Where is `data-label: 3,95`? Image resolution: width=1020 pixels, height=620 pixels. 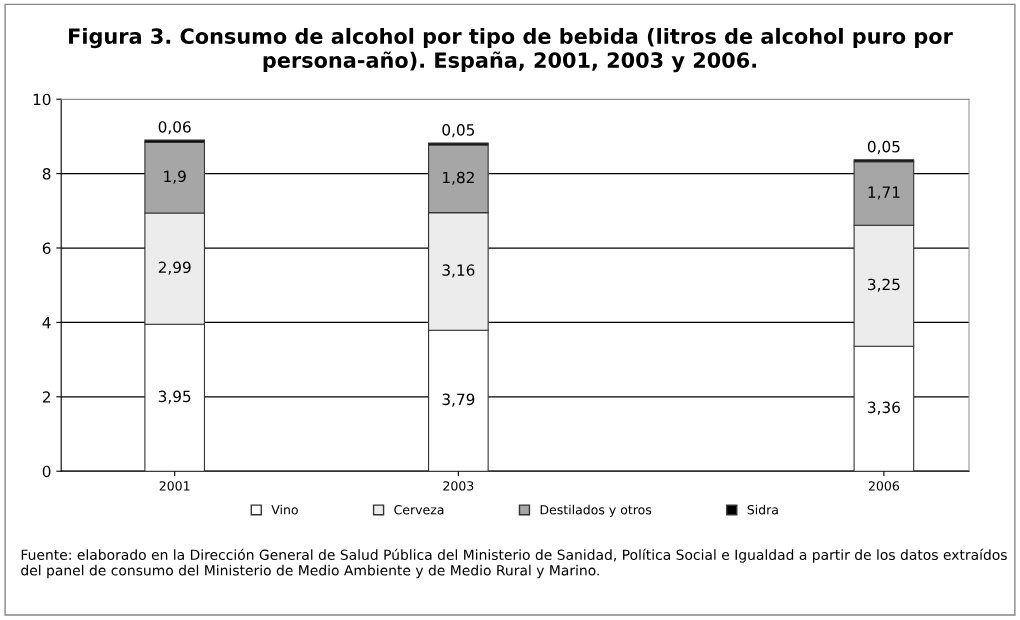
data-label: 3,95 is located at coordinates (174, 397).